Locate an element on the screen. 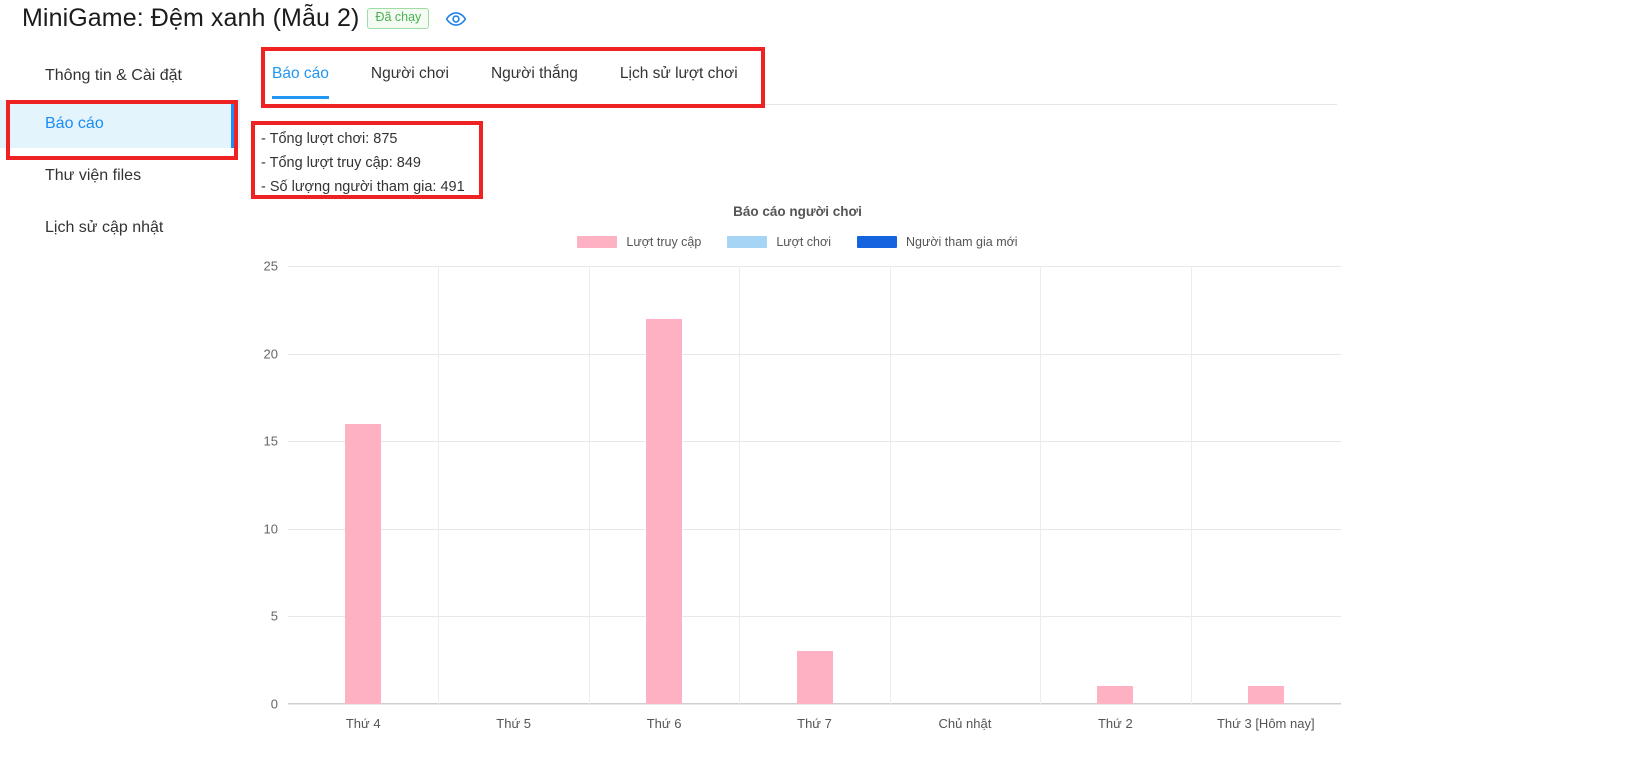 The image size is (1630, 774). grid-line: 10 is located at coordinates (802, 528).